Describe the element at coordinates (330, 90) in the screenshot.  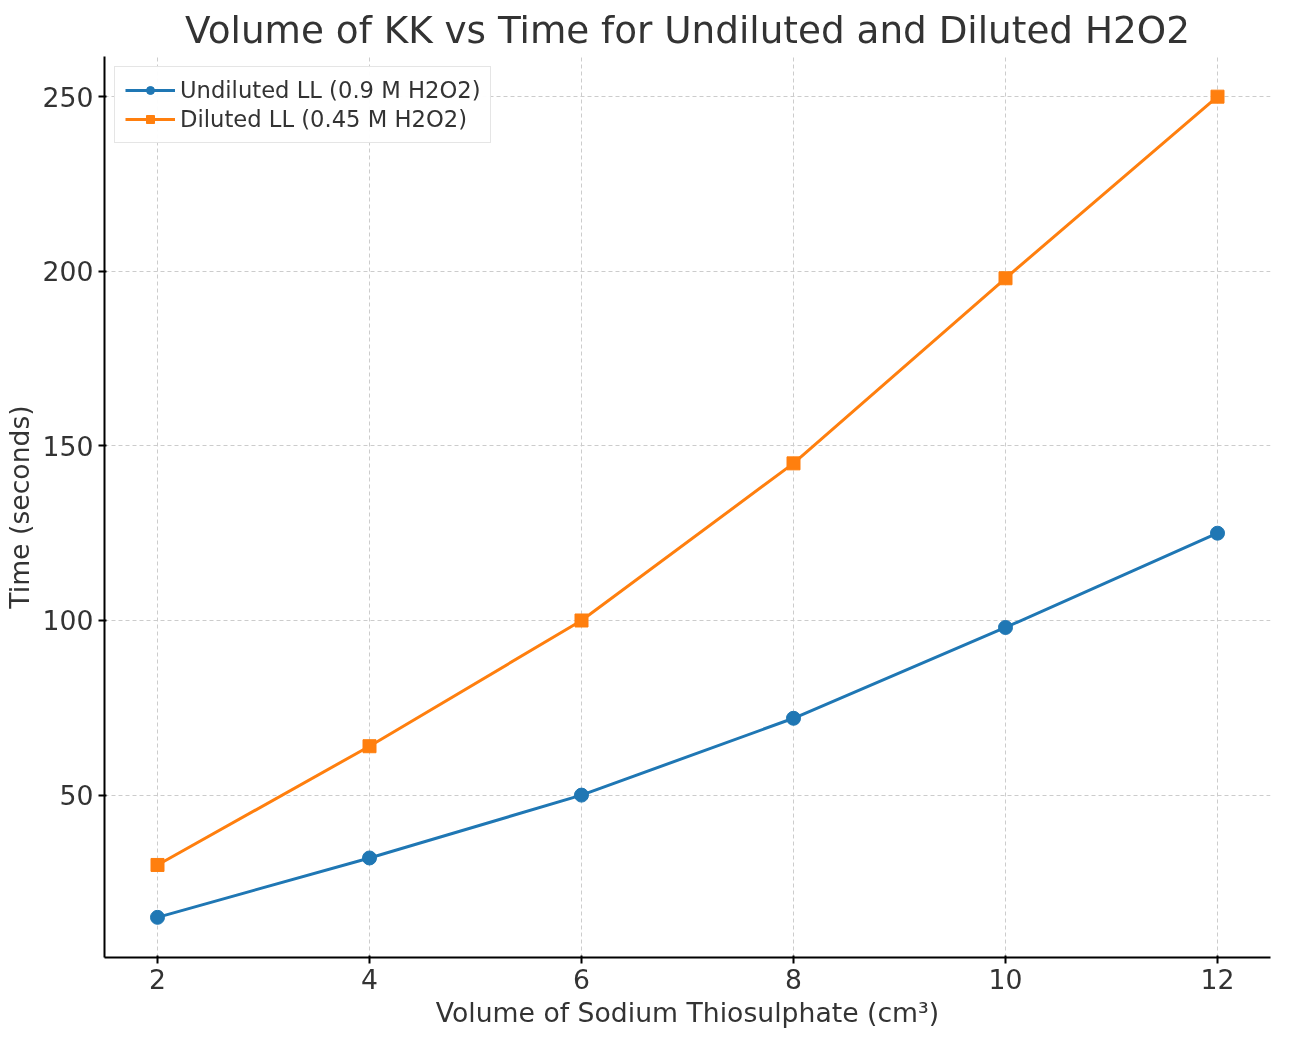
I see `legend-label: Undiluted LL (0.9 M H2O2)` at that location.